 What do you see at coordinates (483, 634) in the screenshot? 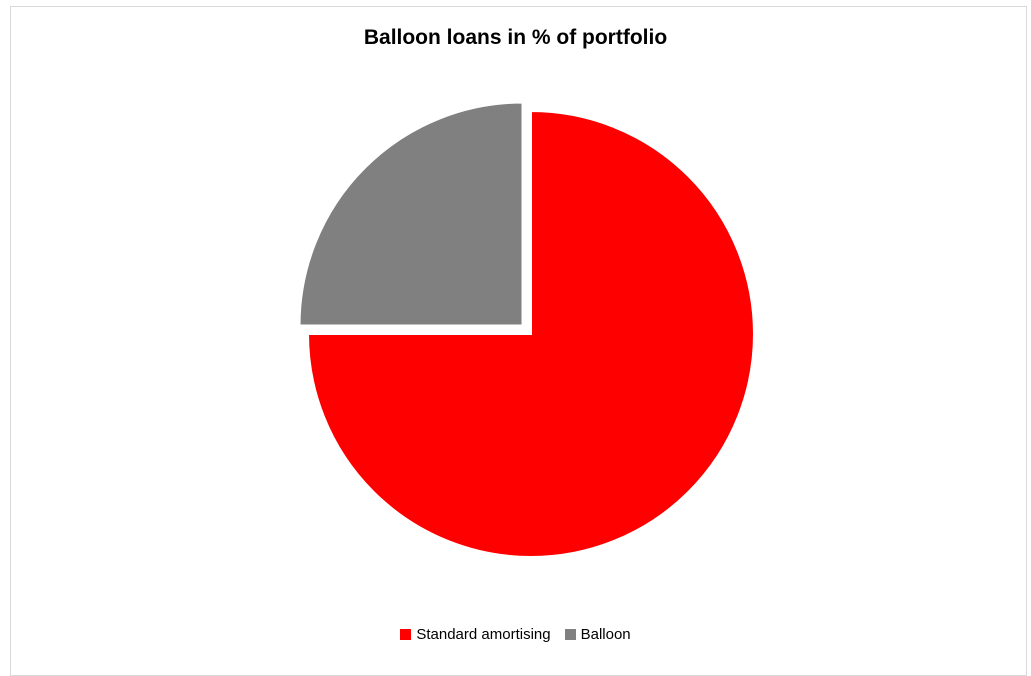
I see `legend-label: Standard amortising` at bounding box center [483, 634].